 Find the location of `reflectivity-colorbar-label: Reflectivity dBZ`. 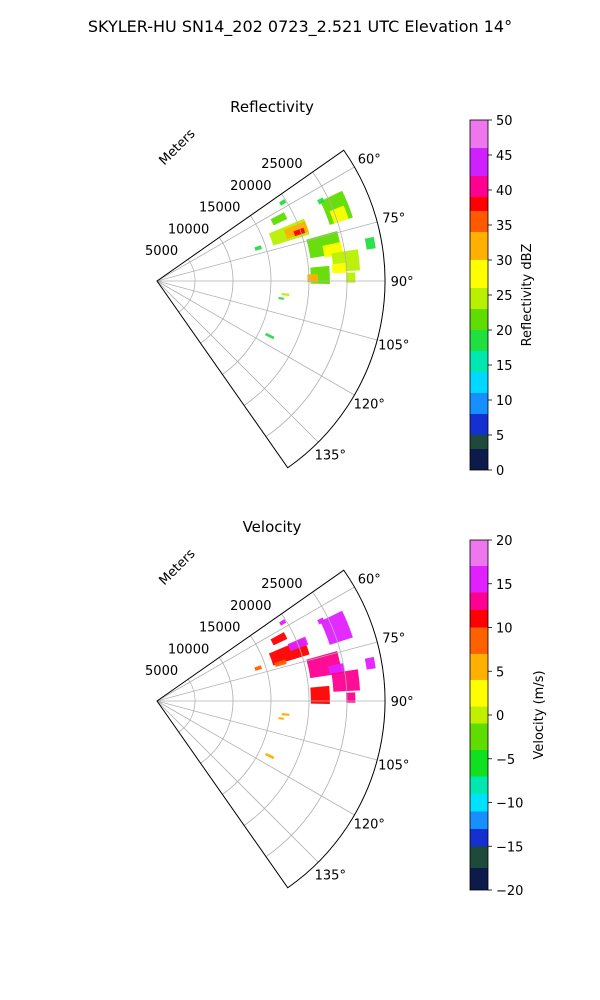

reflectivity-colorbar-label: Reflectivity dBZ is located at coordinates (527, 295).